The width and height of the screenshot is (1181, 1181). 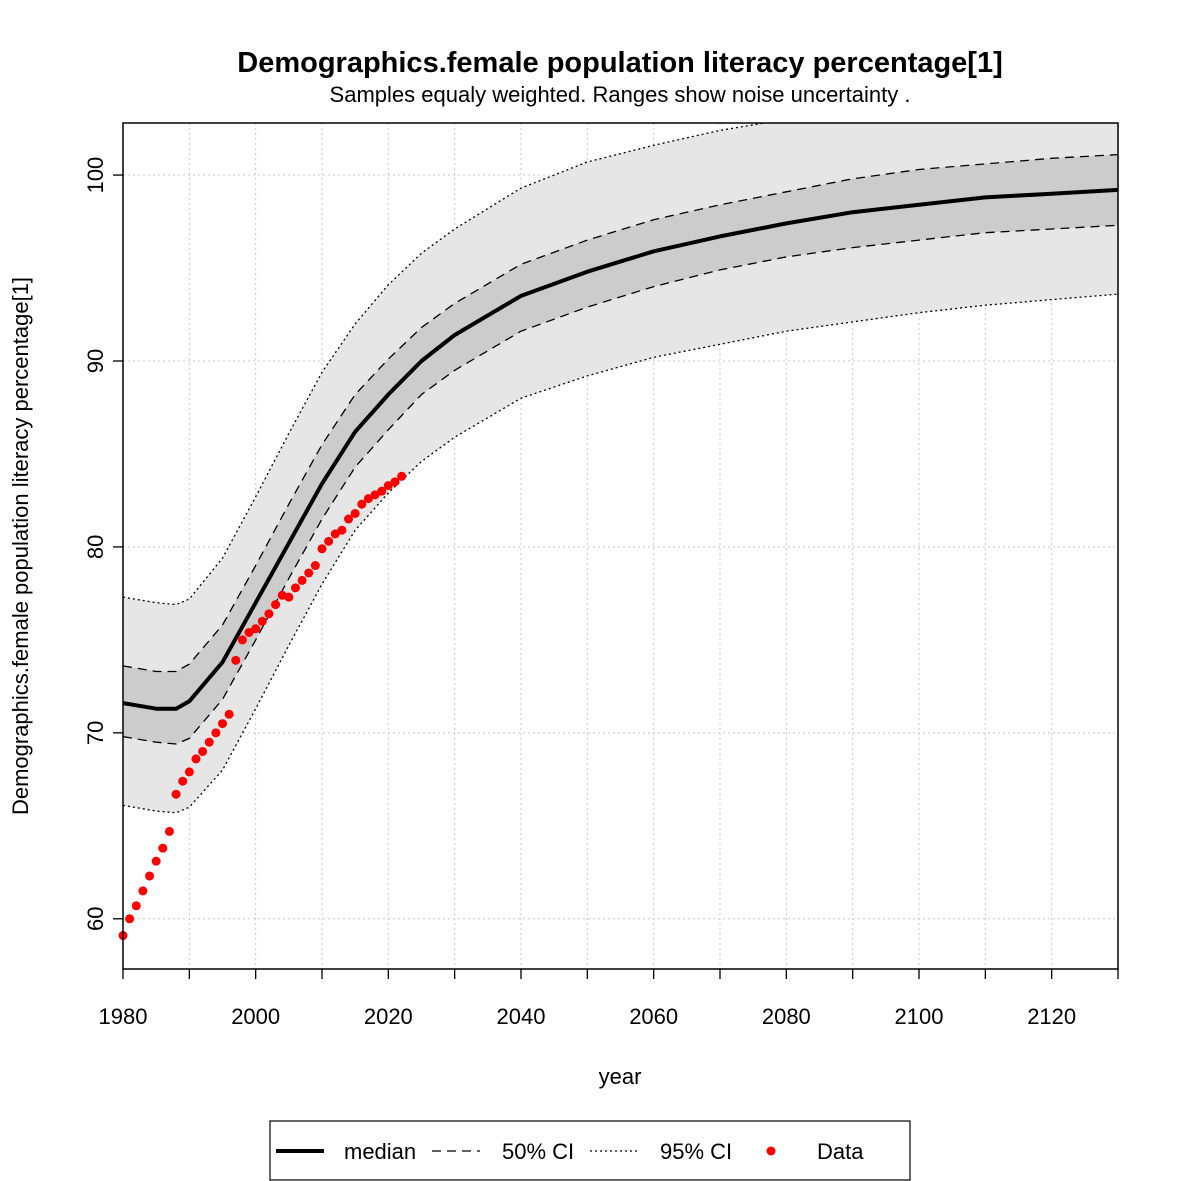 I want to click on legend-data-swatch, so click(x=771, y=1151).